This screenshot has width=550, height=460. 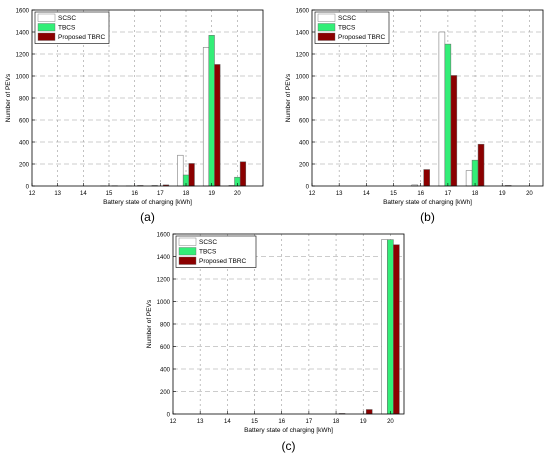 What do you see at coordinates (147, 217) in the screenshot?
I see `panel-label: (a)` at bounding box center [147, 217].